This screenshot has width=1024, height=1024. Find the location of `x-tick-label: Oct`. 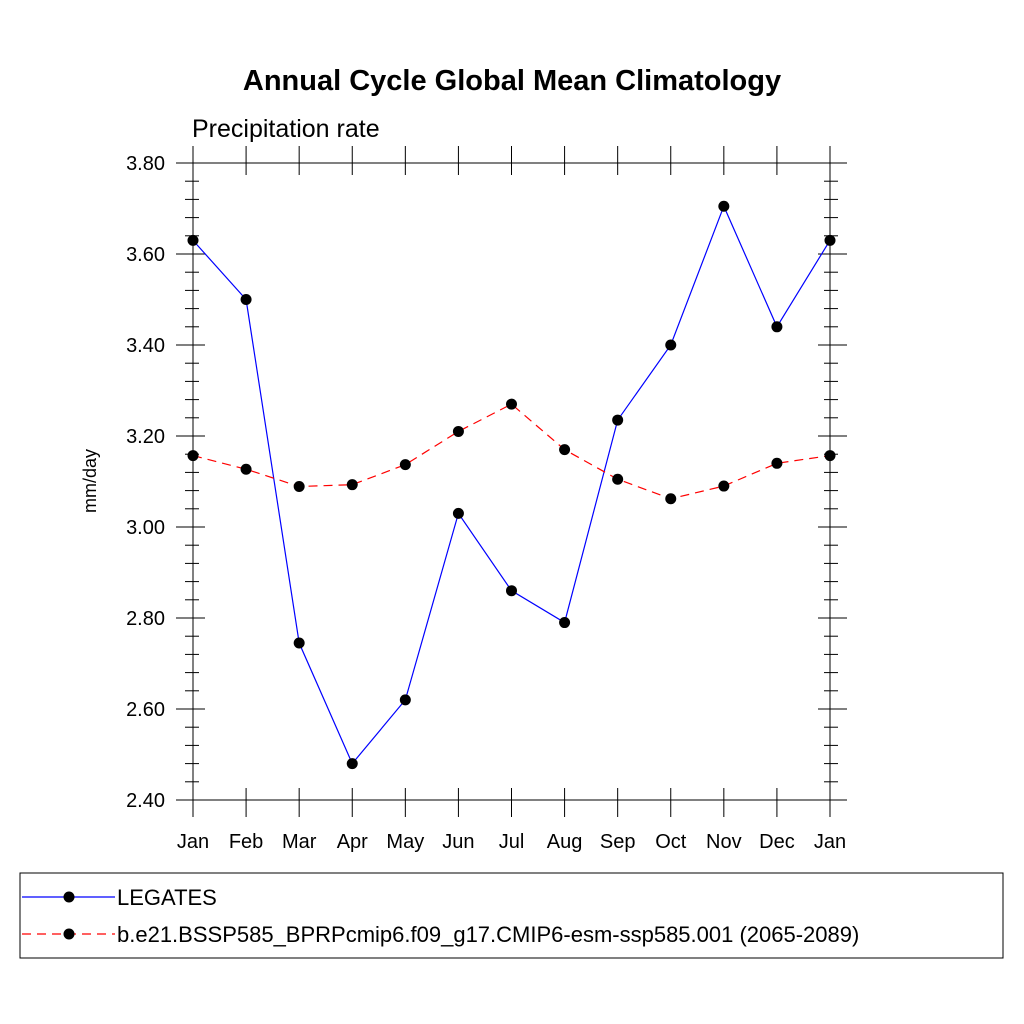

x-tick-label: Oct is located at coordinates (671, 842).